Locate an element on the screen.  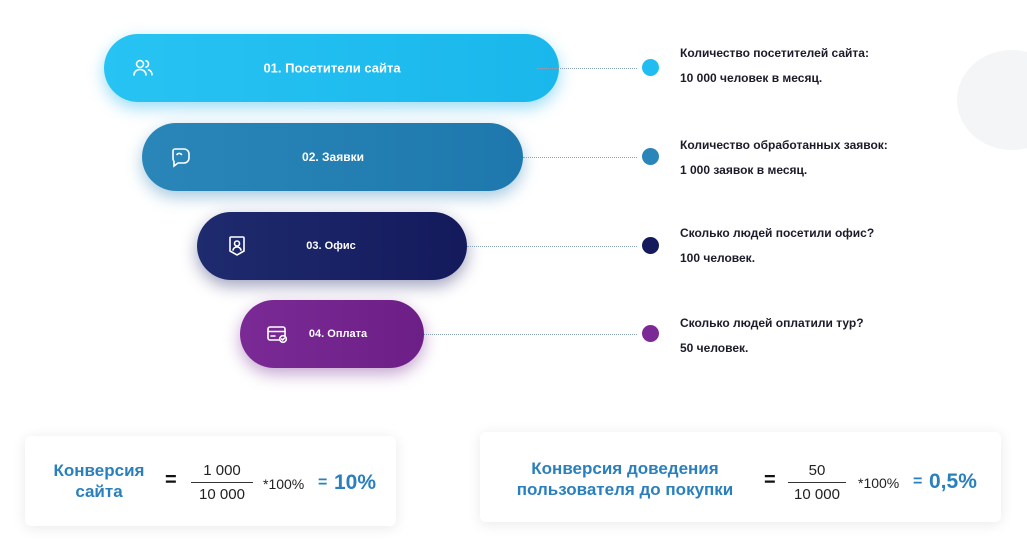
formula-title: Конверсия сайта is located at coordinates (99, 481).